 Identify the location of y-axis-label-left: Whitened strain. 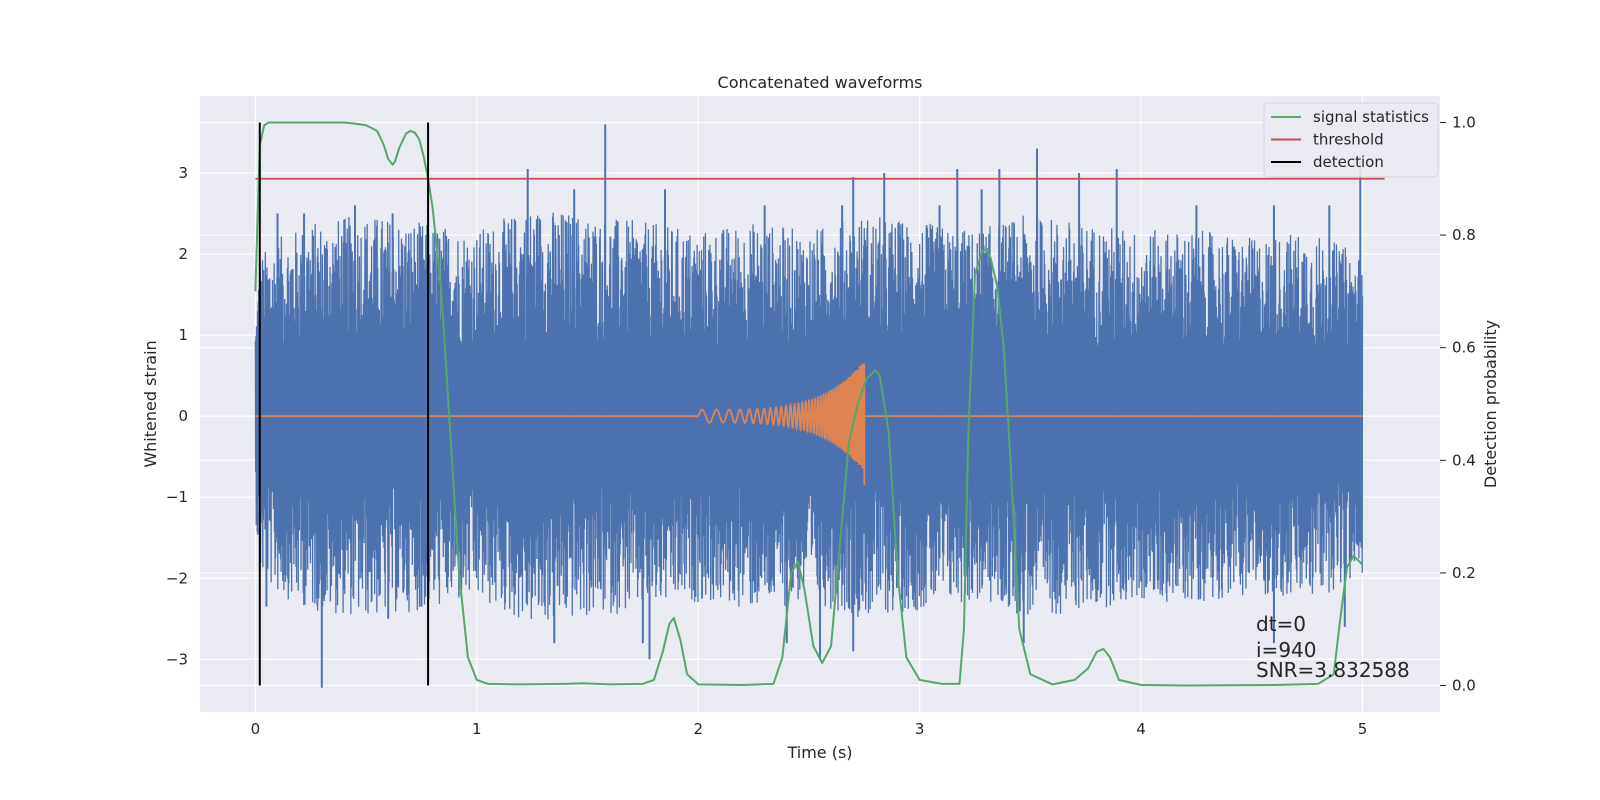
(150, 403).